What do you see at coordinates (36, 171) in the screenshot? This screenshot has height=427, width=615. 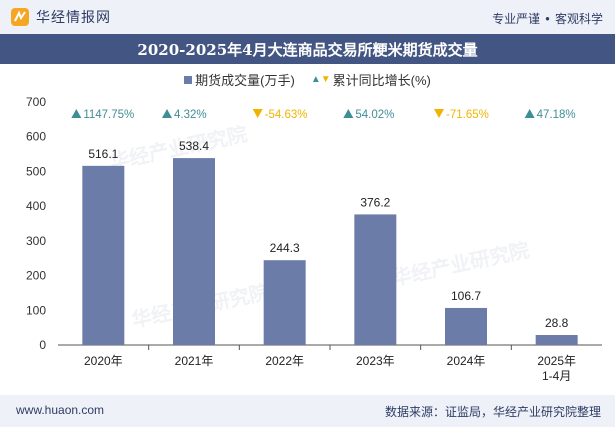 I see `y-tick-label: 500` at bounding box center [36, 171].